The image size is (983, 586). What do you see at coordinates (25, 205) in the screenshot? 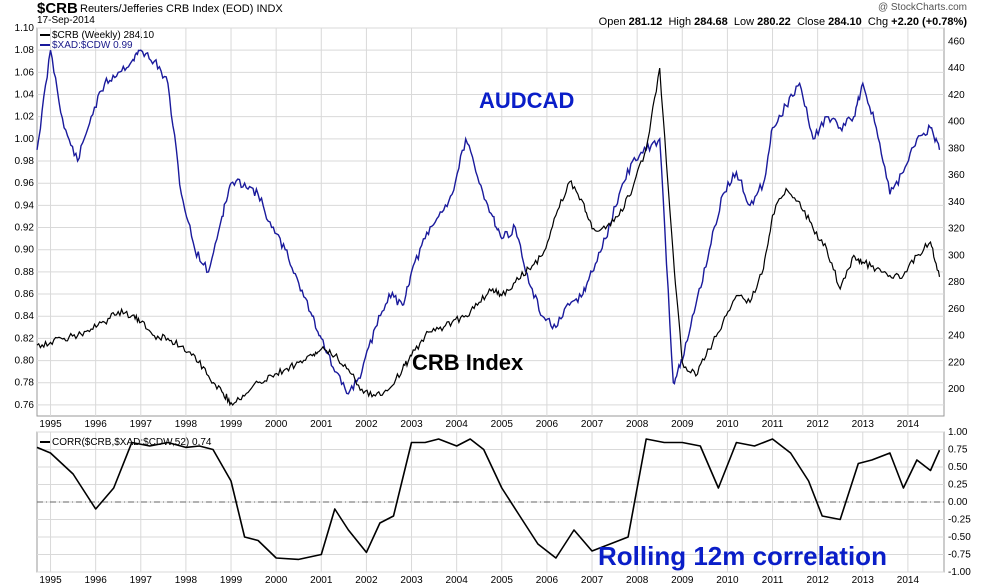
I see `y-tick-left-label: 0.94` at bounding box center [25, 205].